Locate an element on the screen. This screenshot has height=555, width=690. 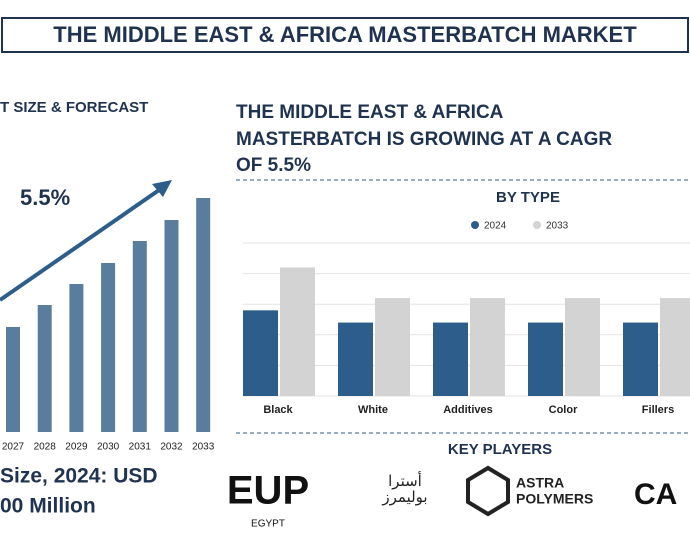
x-tick-label: 2030 is located at coordinates (108, 447).